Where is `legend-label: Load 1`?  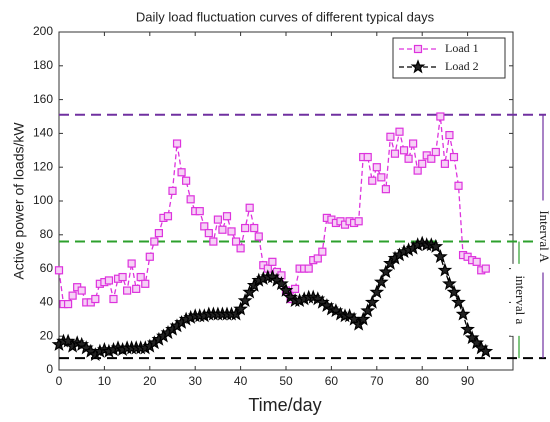
legend-label: Load 1 is located at coordinates (462, 48).